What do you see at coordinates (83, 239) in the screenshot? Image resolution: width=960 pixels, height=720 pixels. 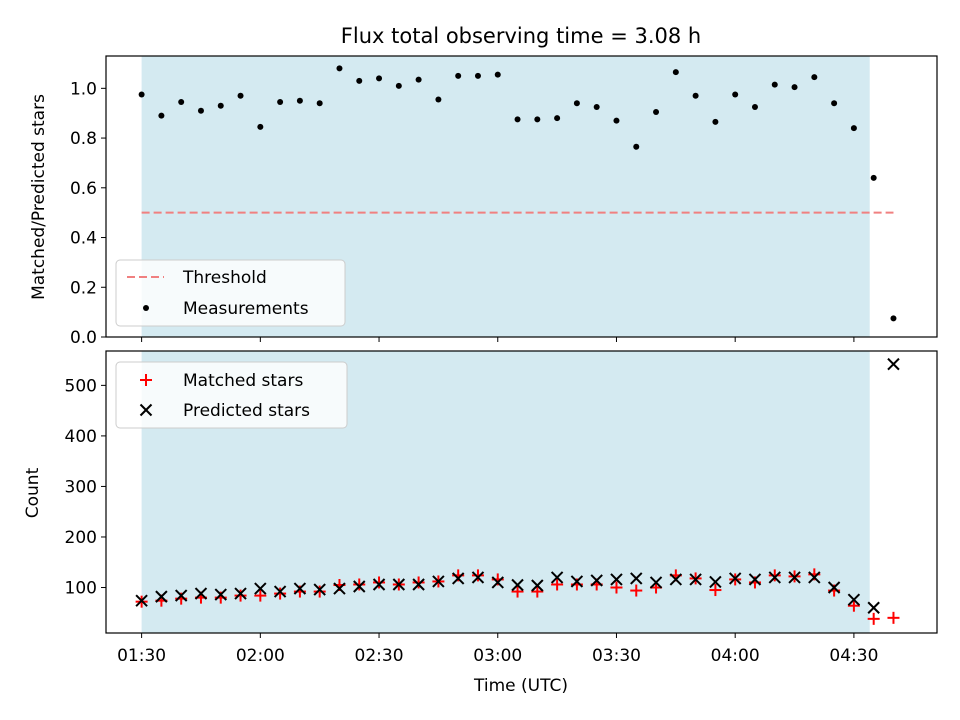 I see `top-y-tick-label: 0.4` at bounding box center [83, 239].